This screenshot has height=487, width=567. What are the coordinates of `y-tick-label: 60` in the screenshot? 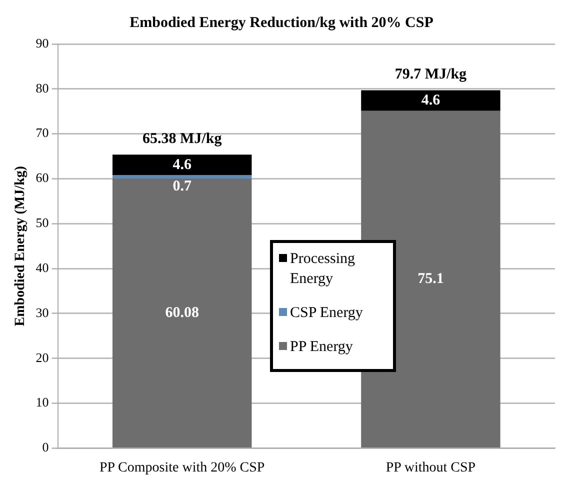 It's located at (42, 178).